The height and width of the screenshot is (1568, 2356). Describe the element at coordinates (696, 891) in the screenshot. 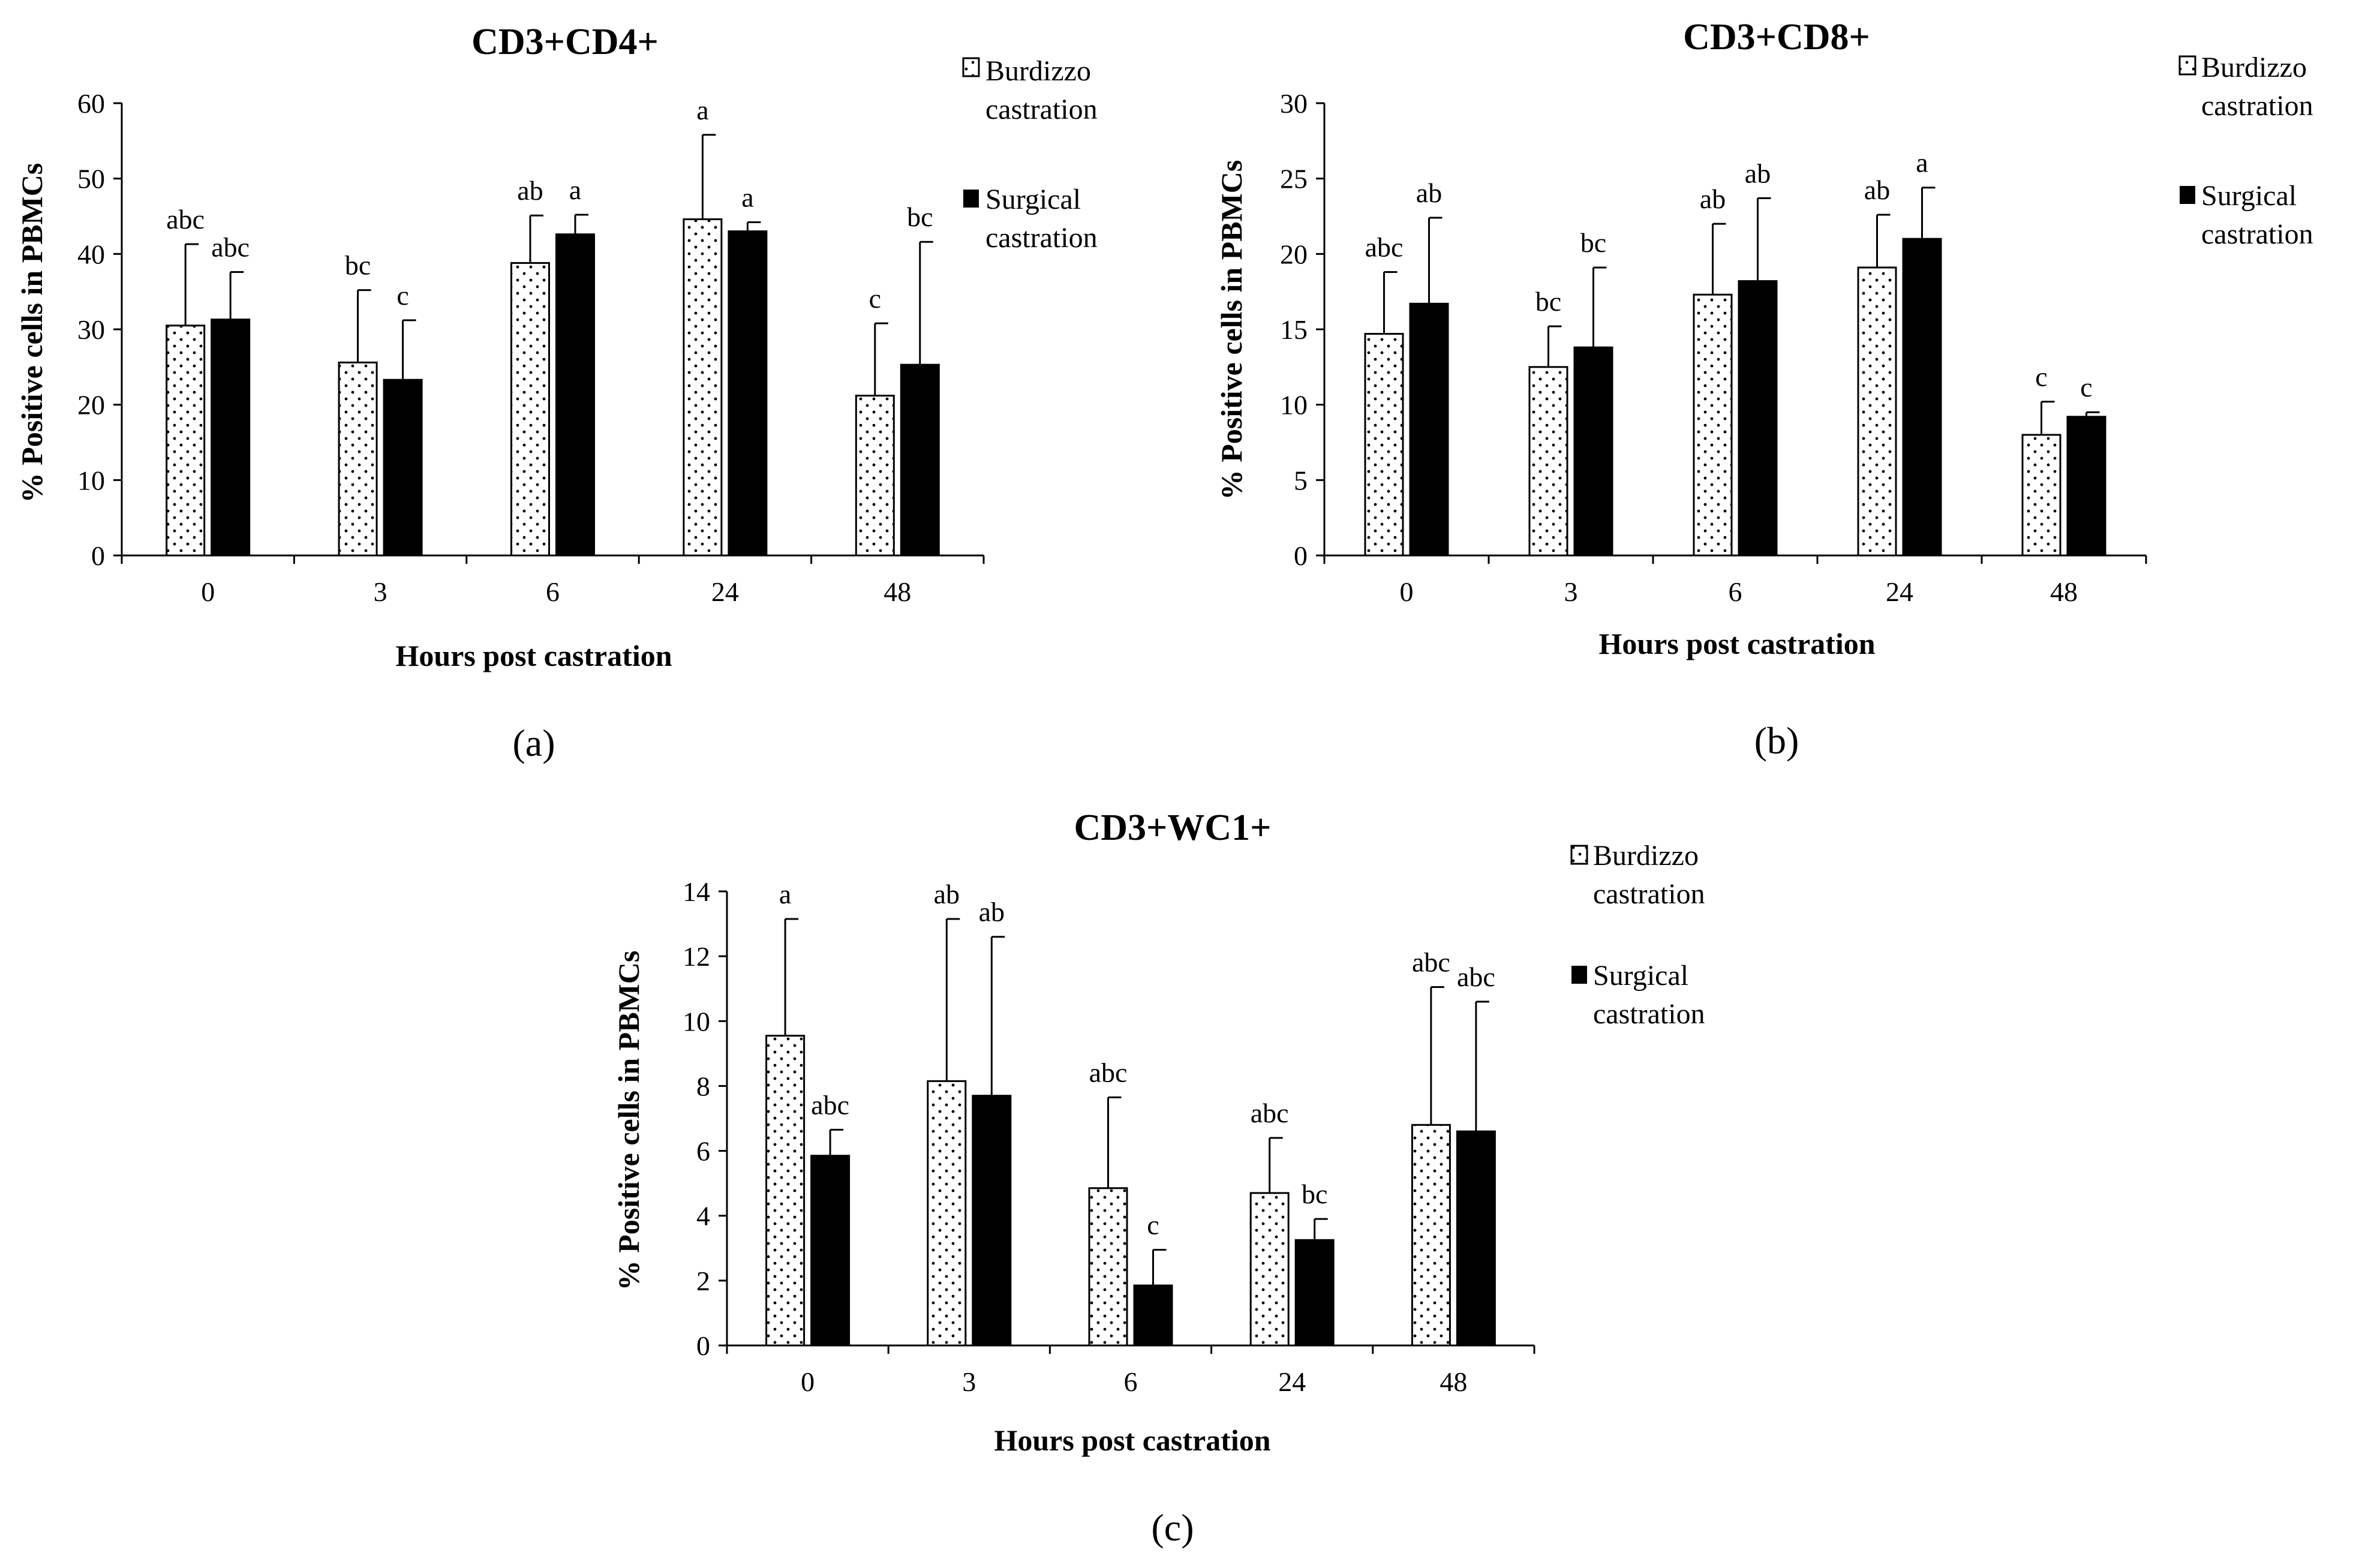

I see `y-tick-label: 14` at that location.